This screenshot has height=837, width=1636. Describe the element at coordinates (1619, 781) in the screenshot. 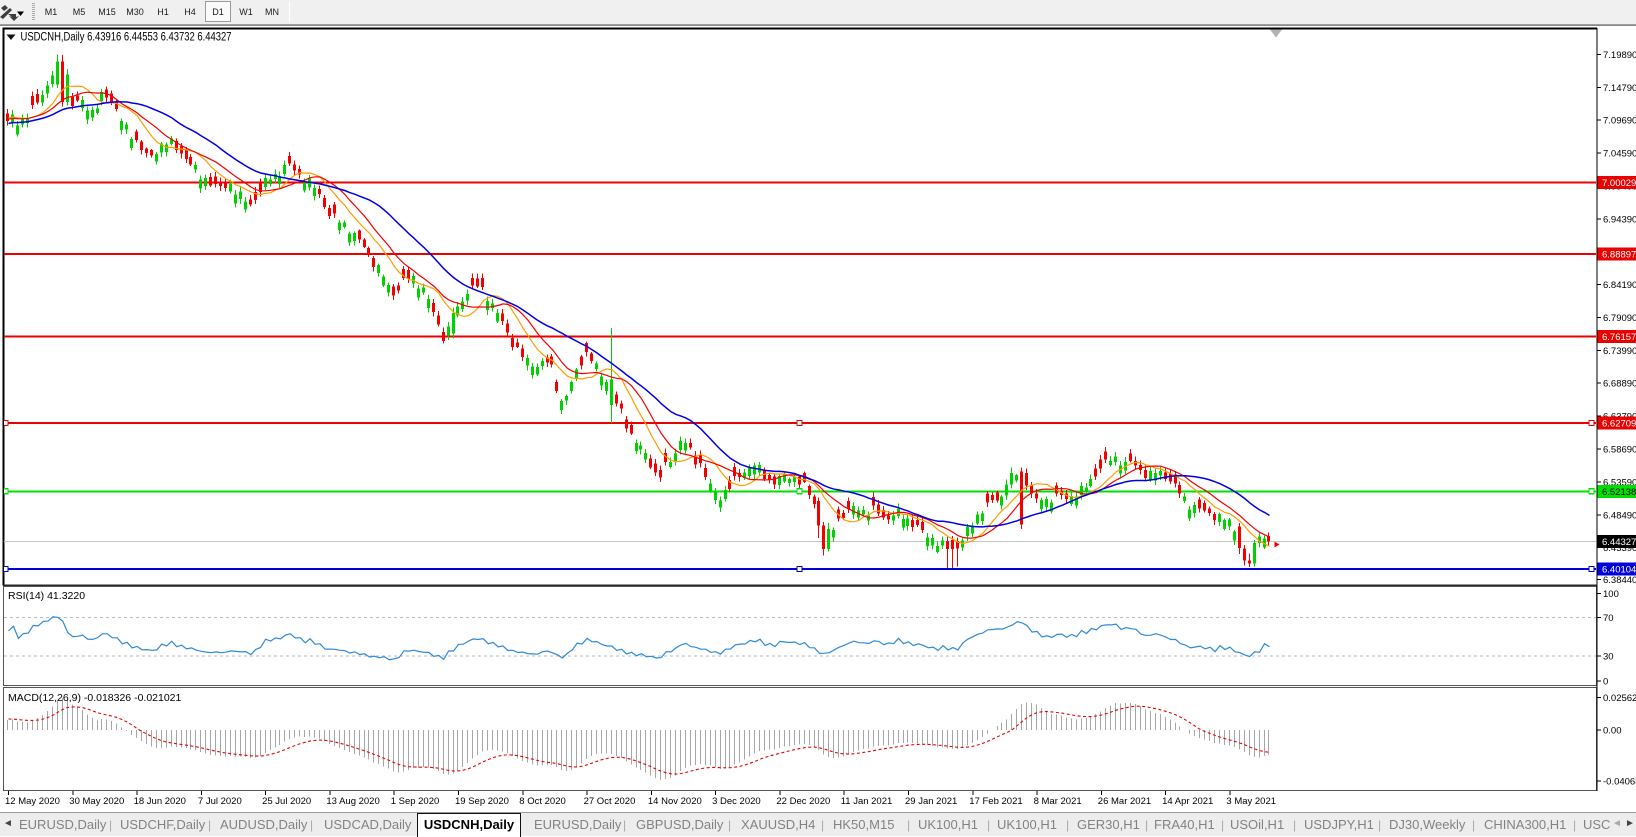

I see `svg-text: -0.04068` at that location.